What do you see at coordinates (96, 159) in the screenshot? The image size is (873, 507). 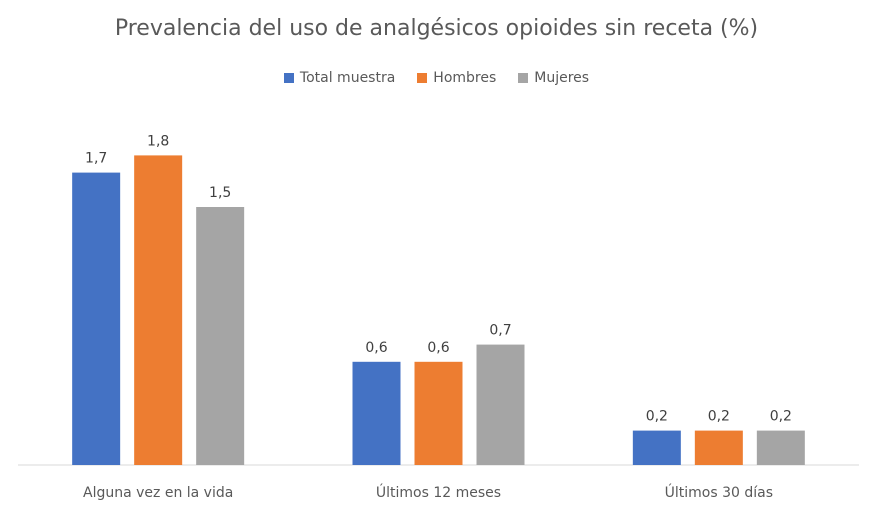 I see `data-label: 1,7` at bounding box center [96, 159].